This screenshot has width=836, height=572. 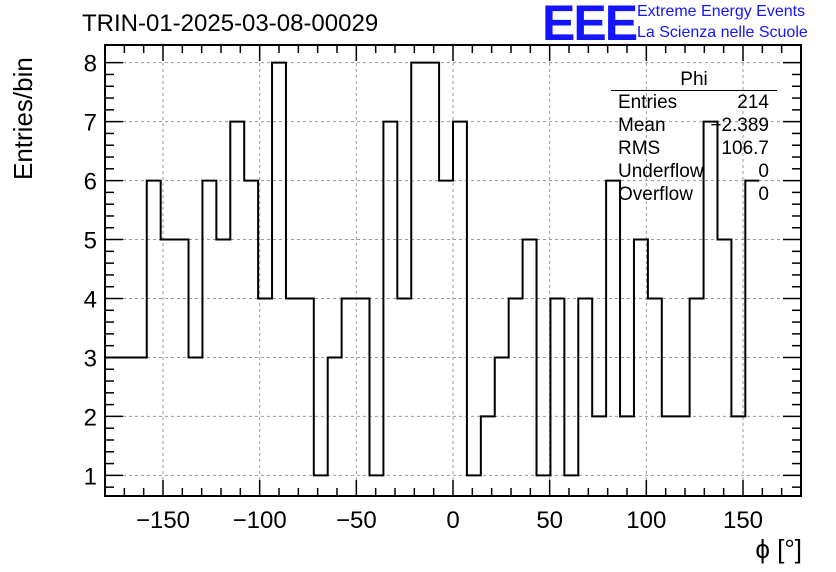 What do you see at coordinates (648, 102) in the screenshot?
I see `stats-key: Entries` at bounding box center [648, 102].